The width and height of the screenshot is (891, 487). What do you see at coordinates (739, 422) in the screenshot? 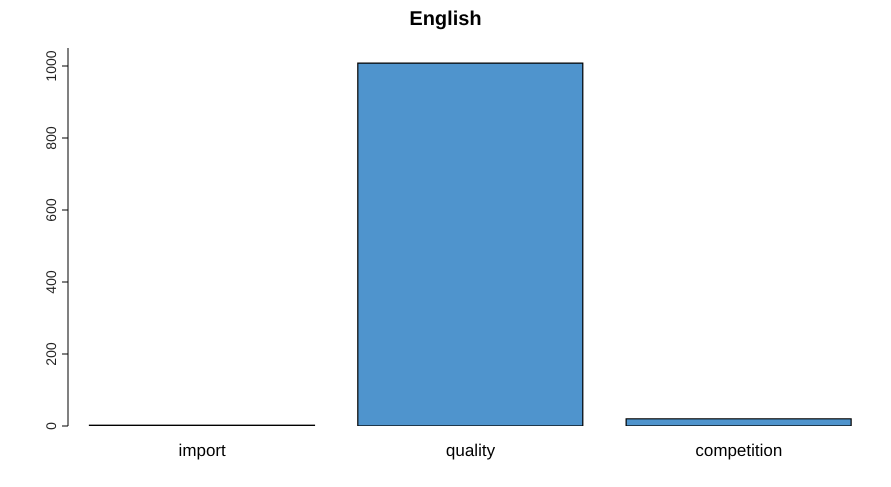
I see `bar` at bounding box center [739, 422].